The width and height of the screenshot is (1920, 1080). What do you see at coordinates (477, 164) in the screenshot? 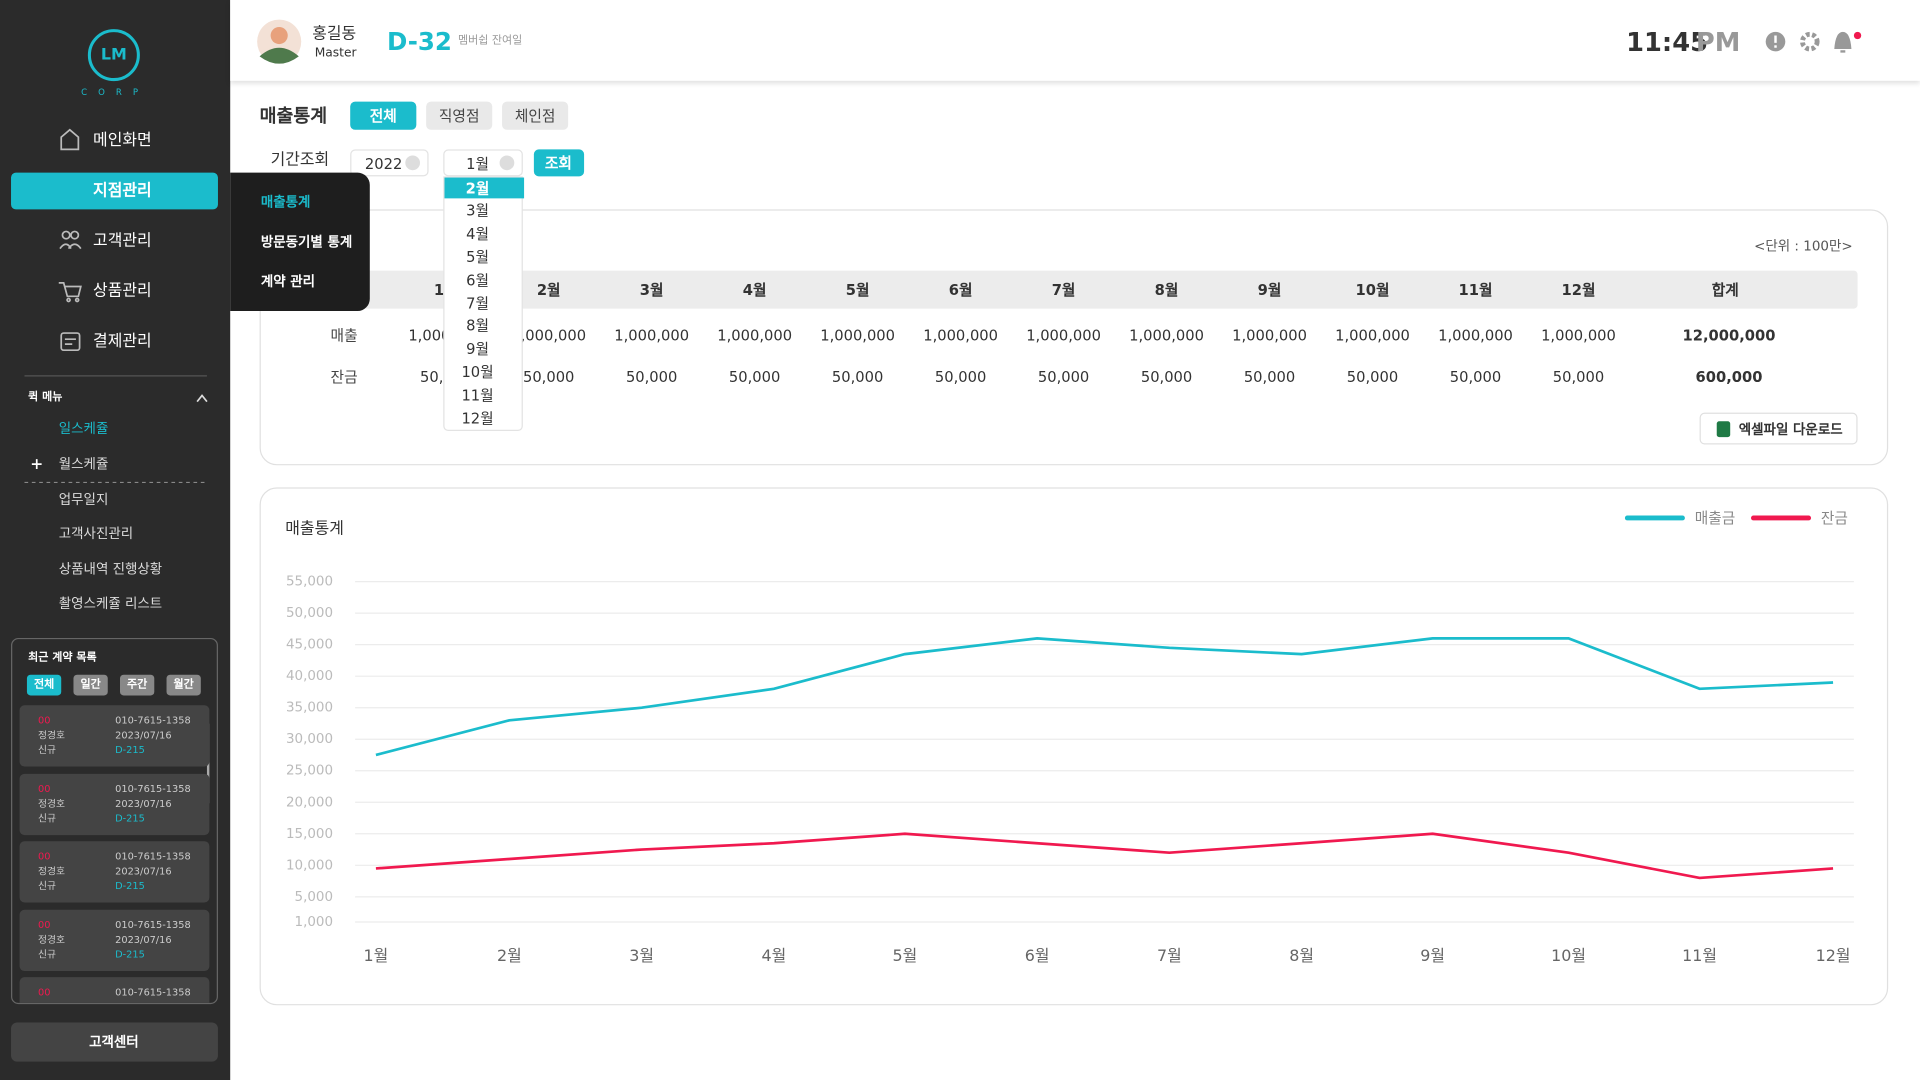
I see `month-value: 1월` at bounding box center [477, 164].